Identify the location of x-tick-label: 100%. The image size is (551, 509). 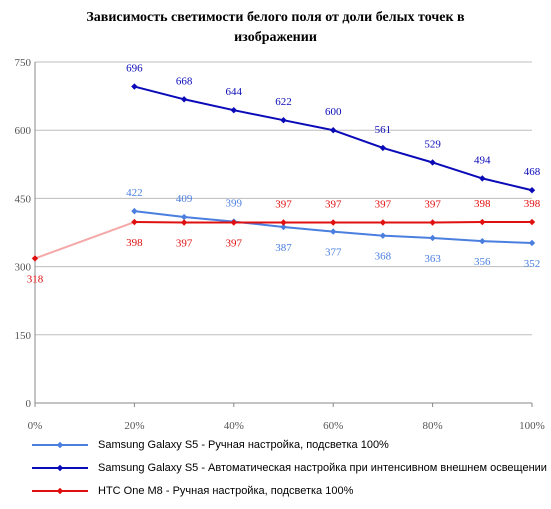
(532, 426).